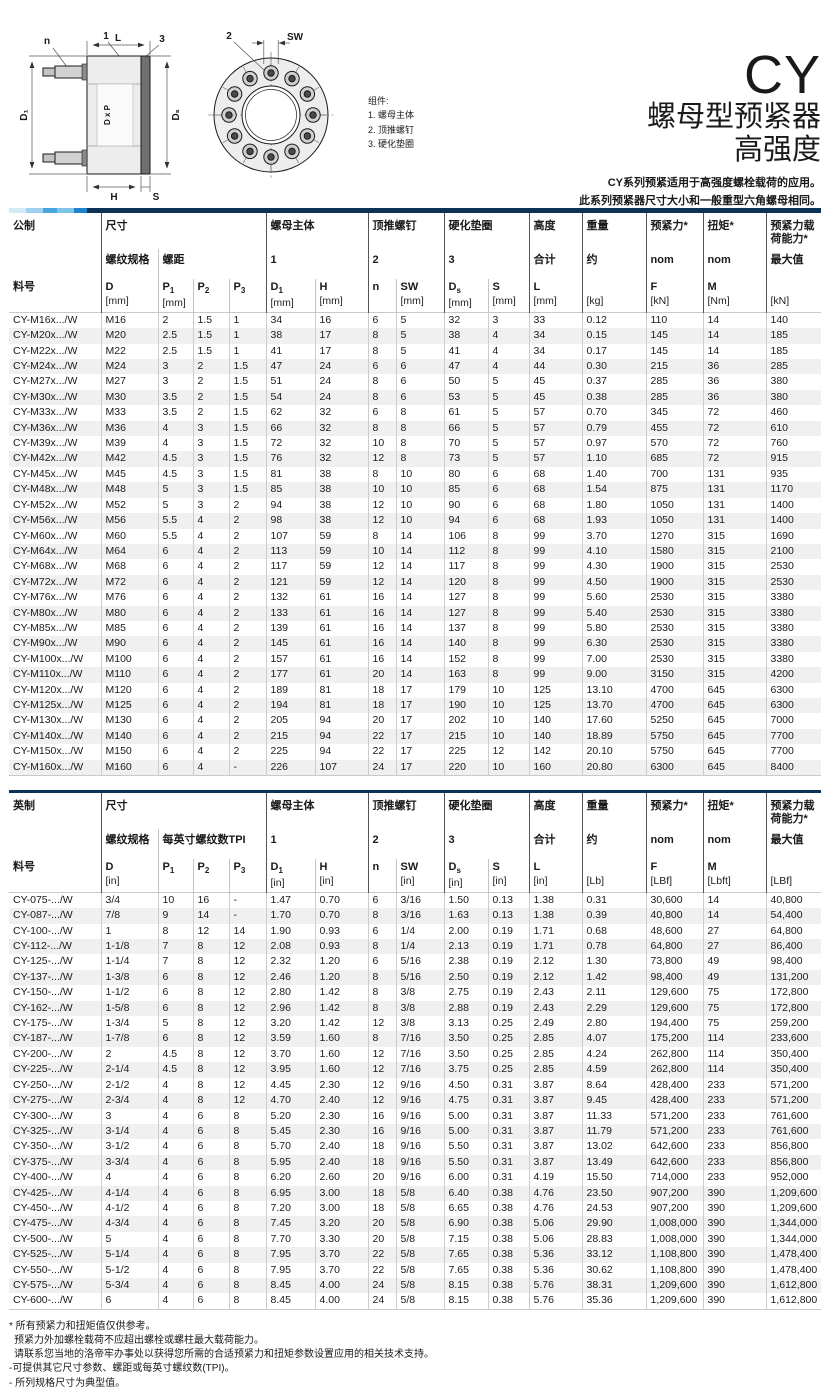  I want to click on table-cell: CY-M16x.../W, so click(45, 319).